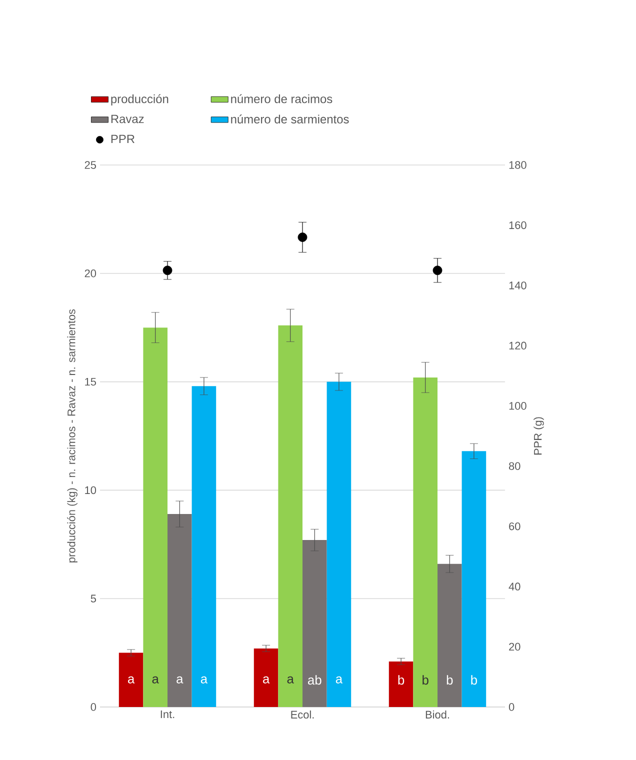 This screenshot has width=636, height=760. I want to click on legend-label: número de sarmientos, so click(290, 119).